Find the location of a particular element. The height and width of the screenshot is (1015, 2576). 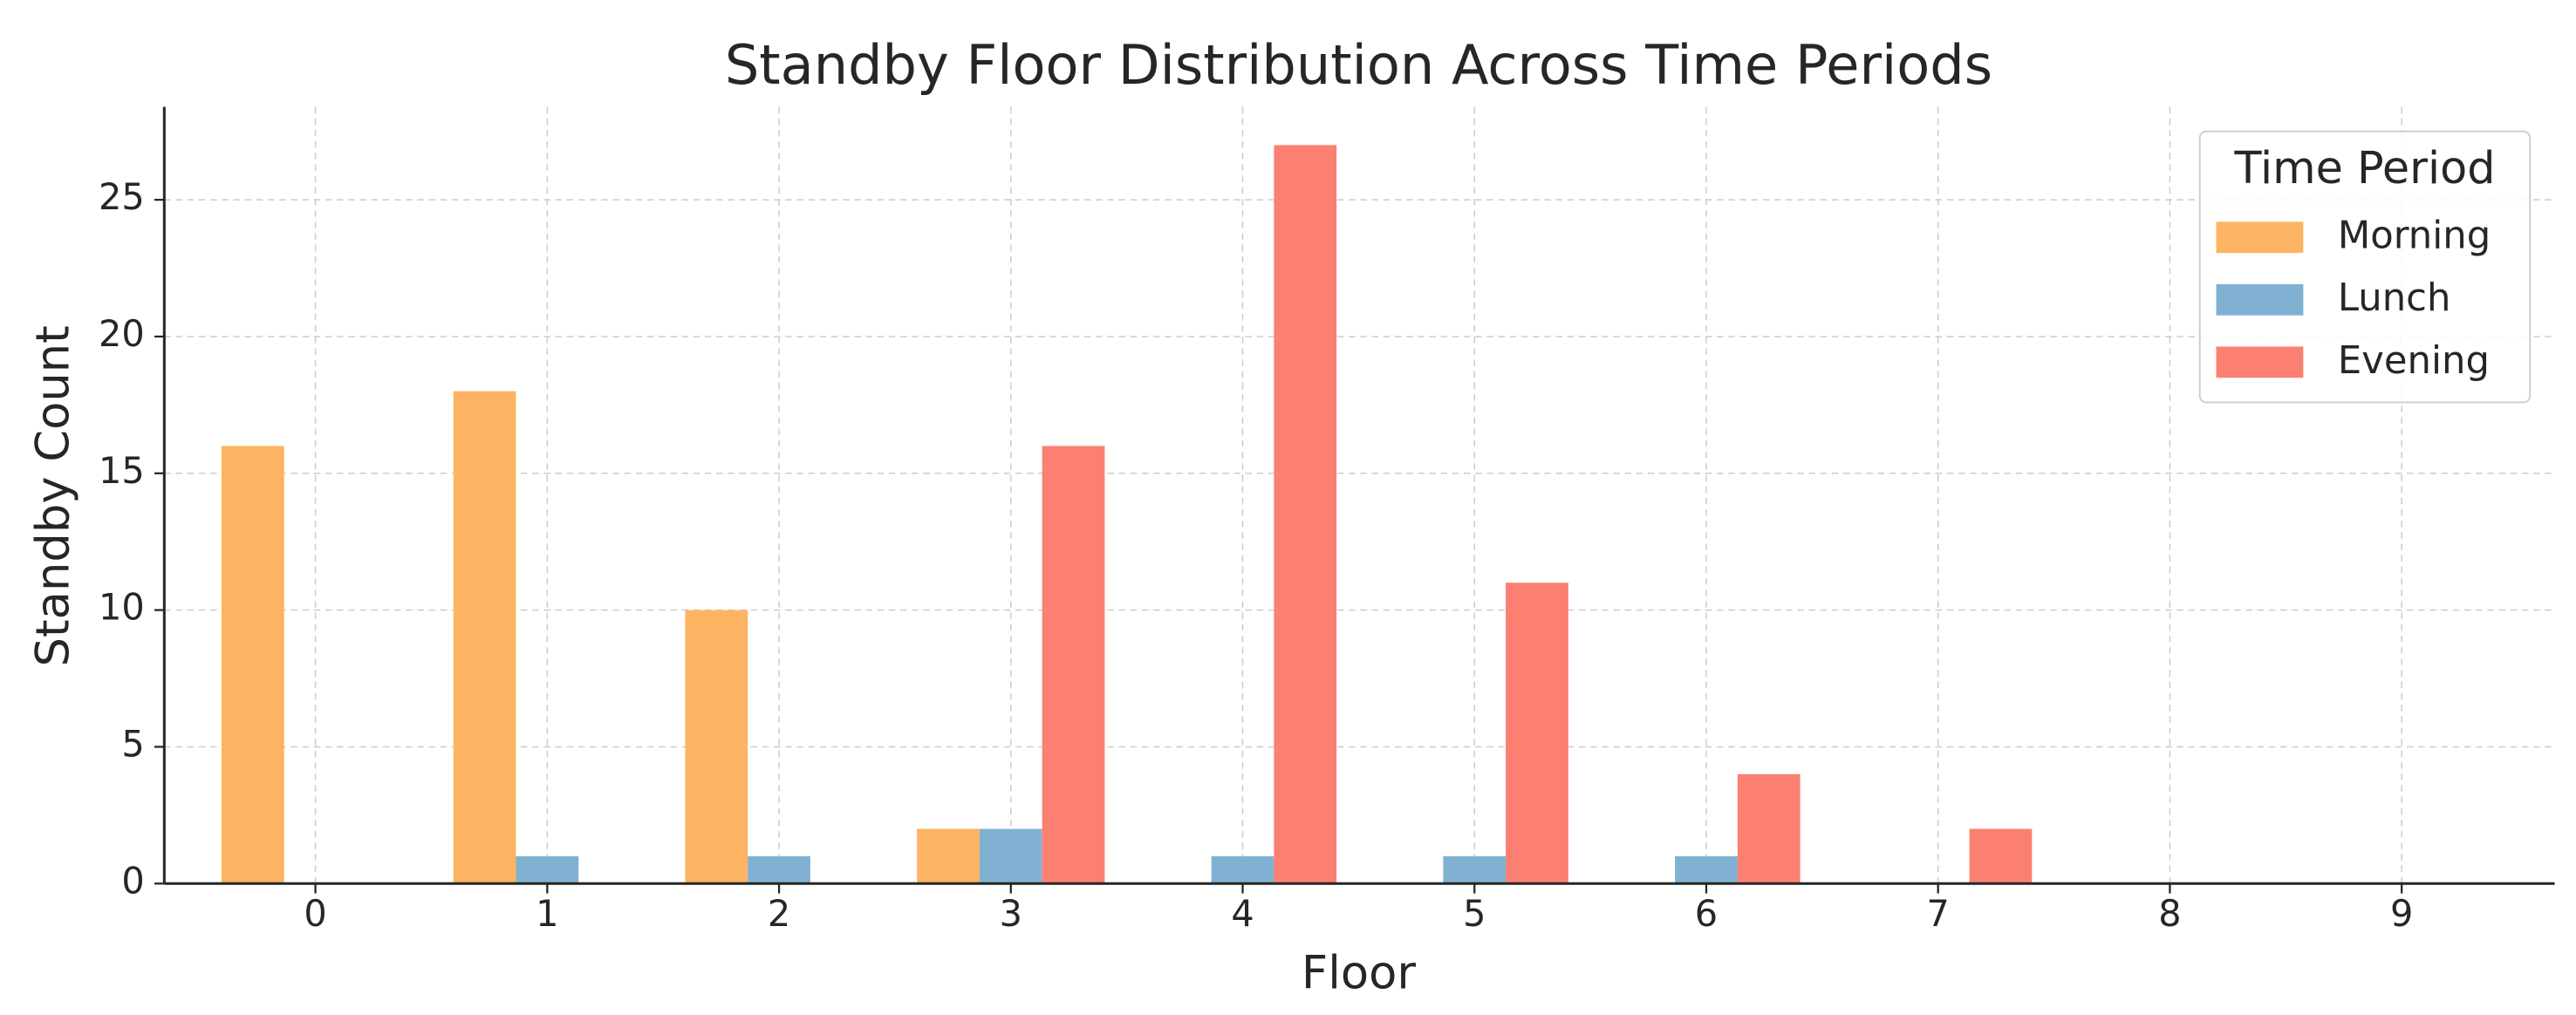

x-tick-label: 6 is located at coordinates (1706, 914).